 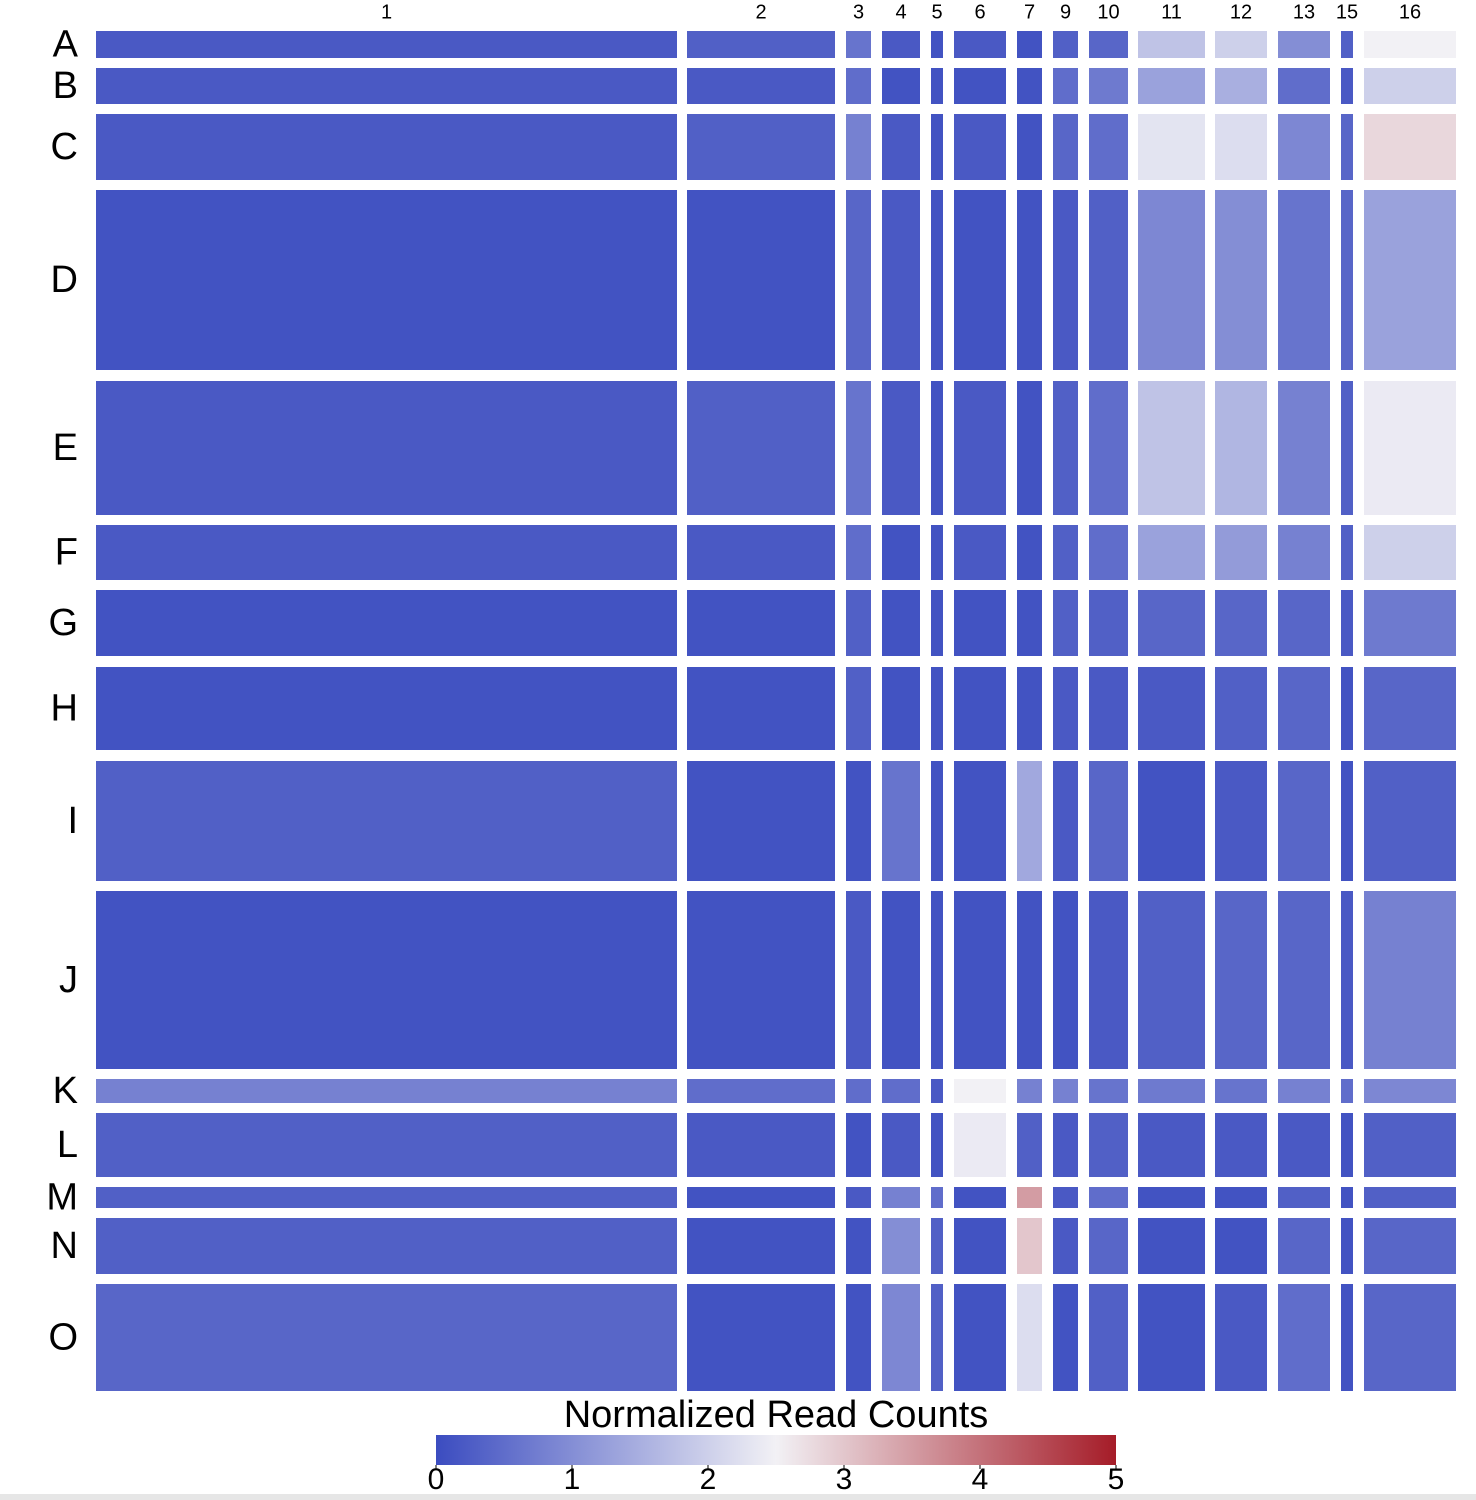 I want to click on column-label: 15, so click(x=1347, y=12).